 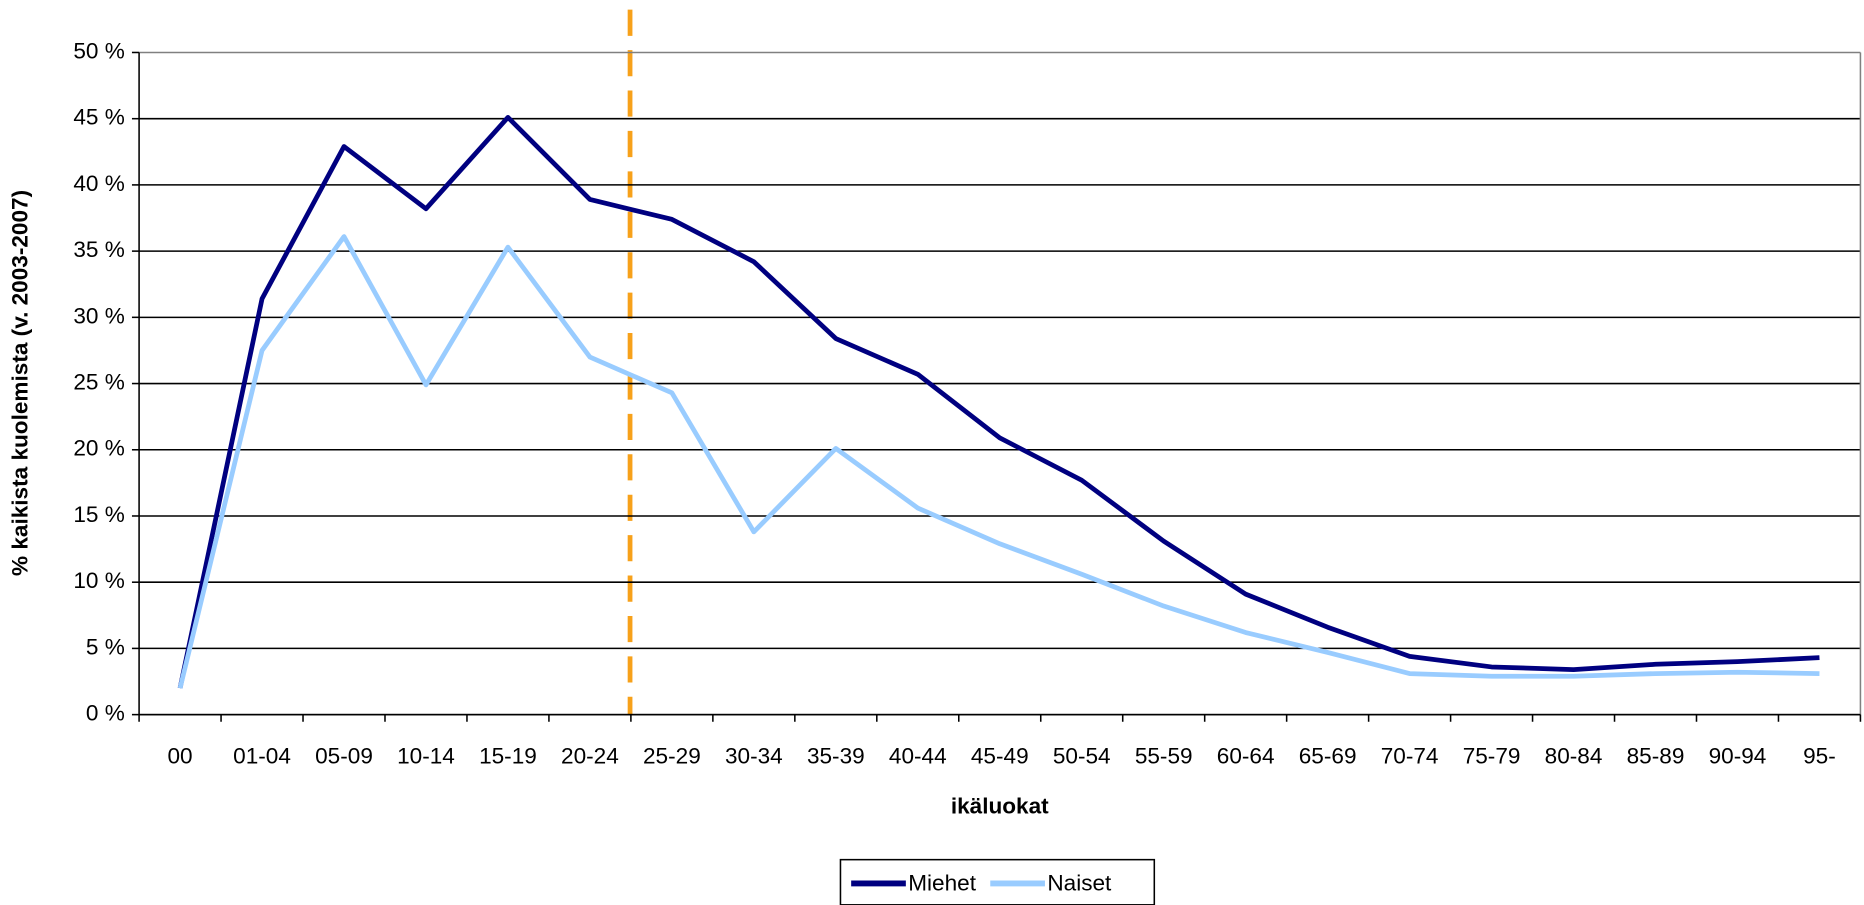 What do you see at coordinates (98, 117) in the screenshot?
I see `y-tick-label: 45 %` at bounding box center [98, 117].